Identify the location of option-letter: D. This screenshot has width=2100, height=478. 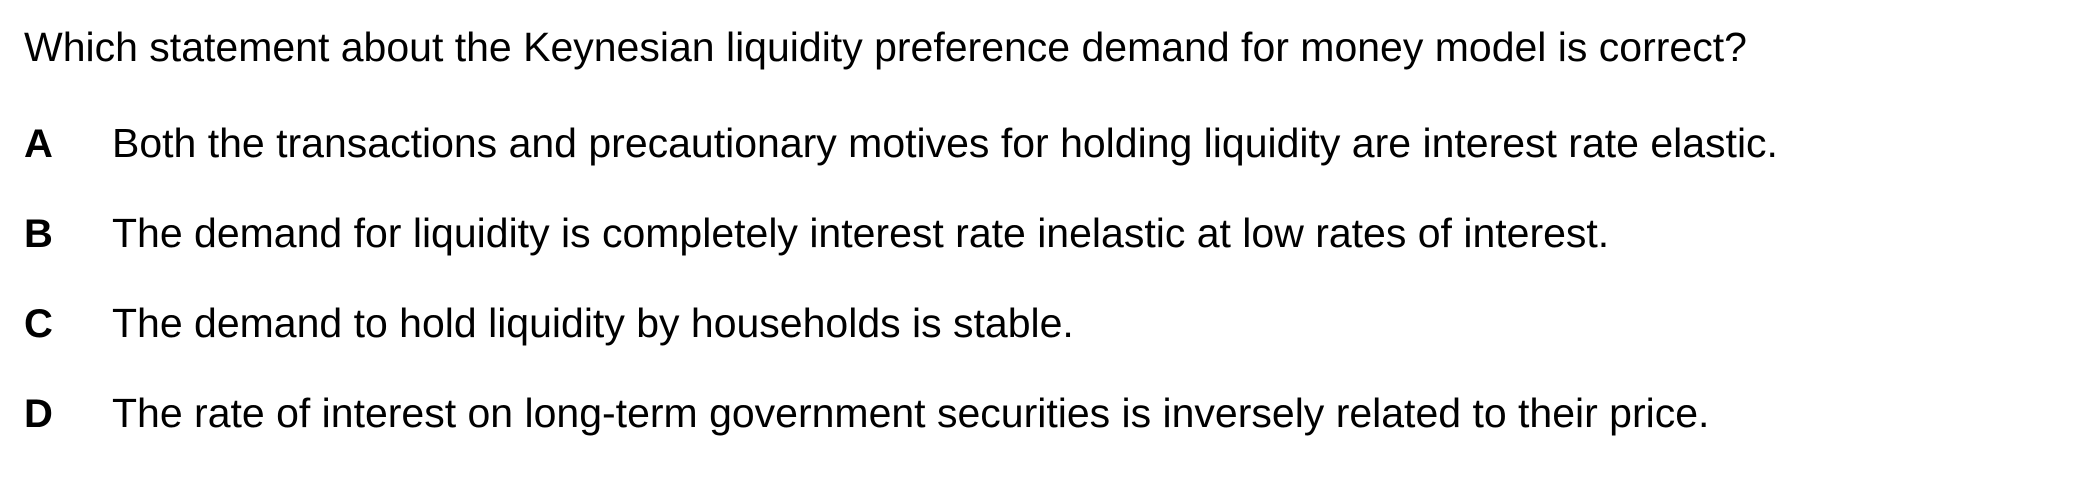
(38, 414).